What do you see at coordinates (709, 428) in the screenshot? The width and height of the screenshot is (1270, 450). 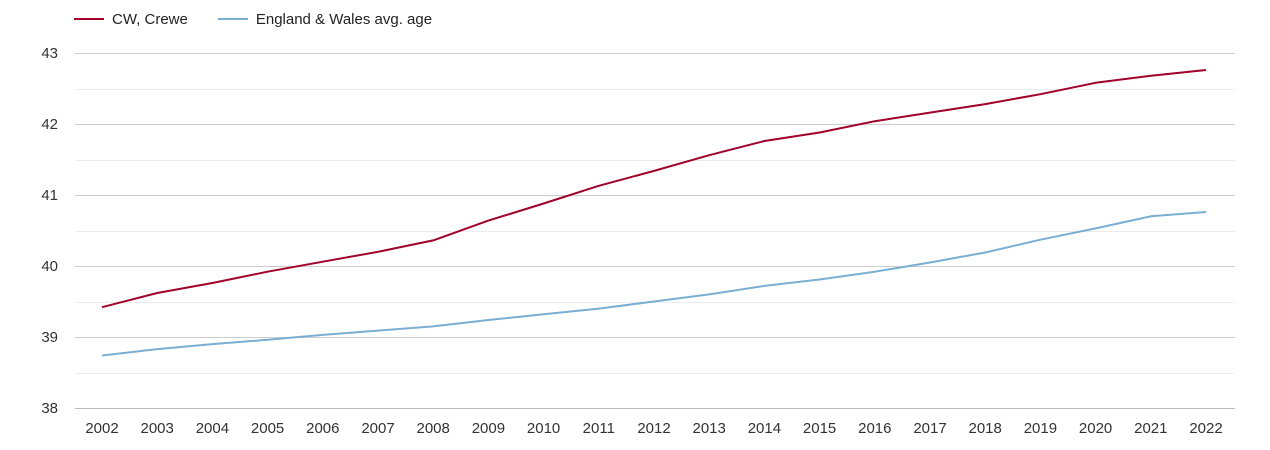 I see `x-tick-label: 2013` at bounding box center [709, 428].